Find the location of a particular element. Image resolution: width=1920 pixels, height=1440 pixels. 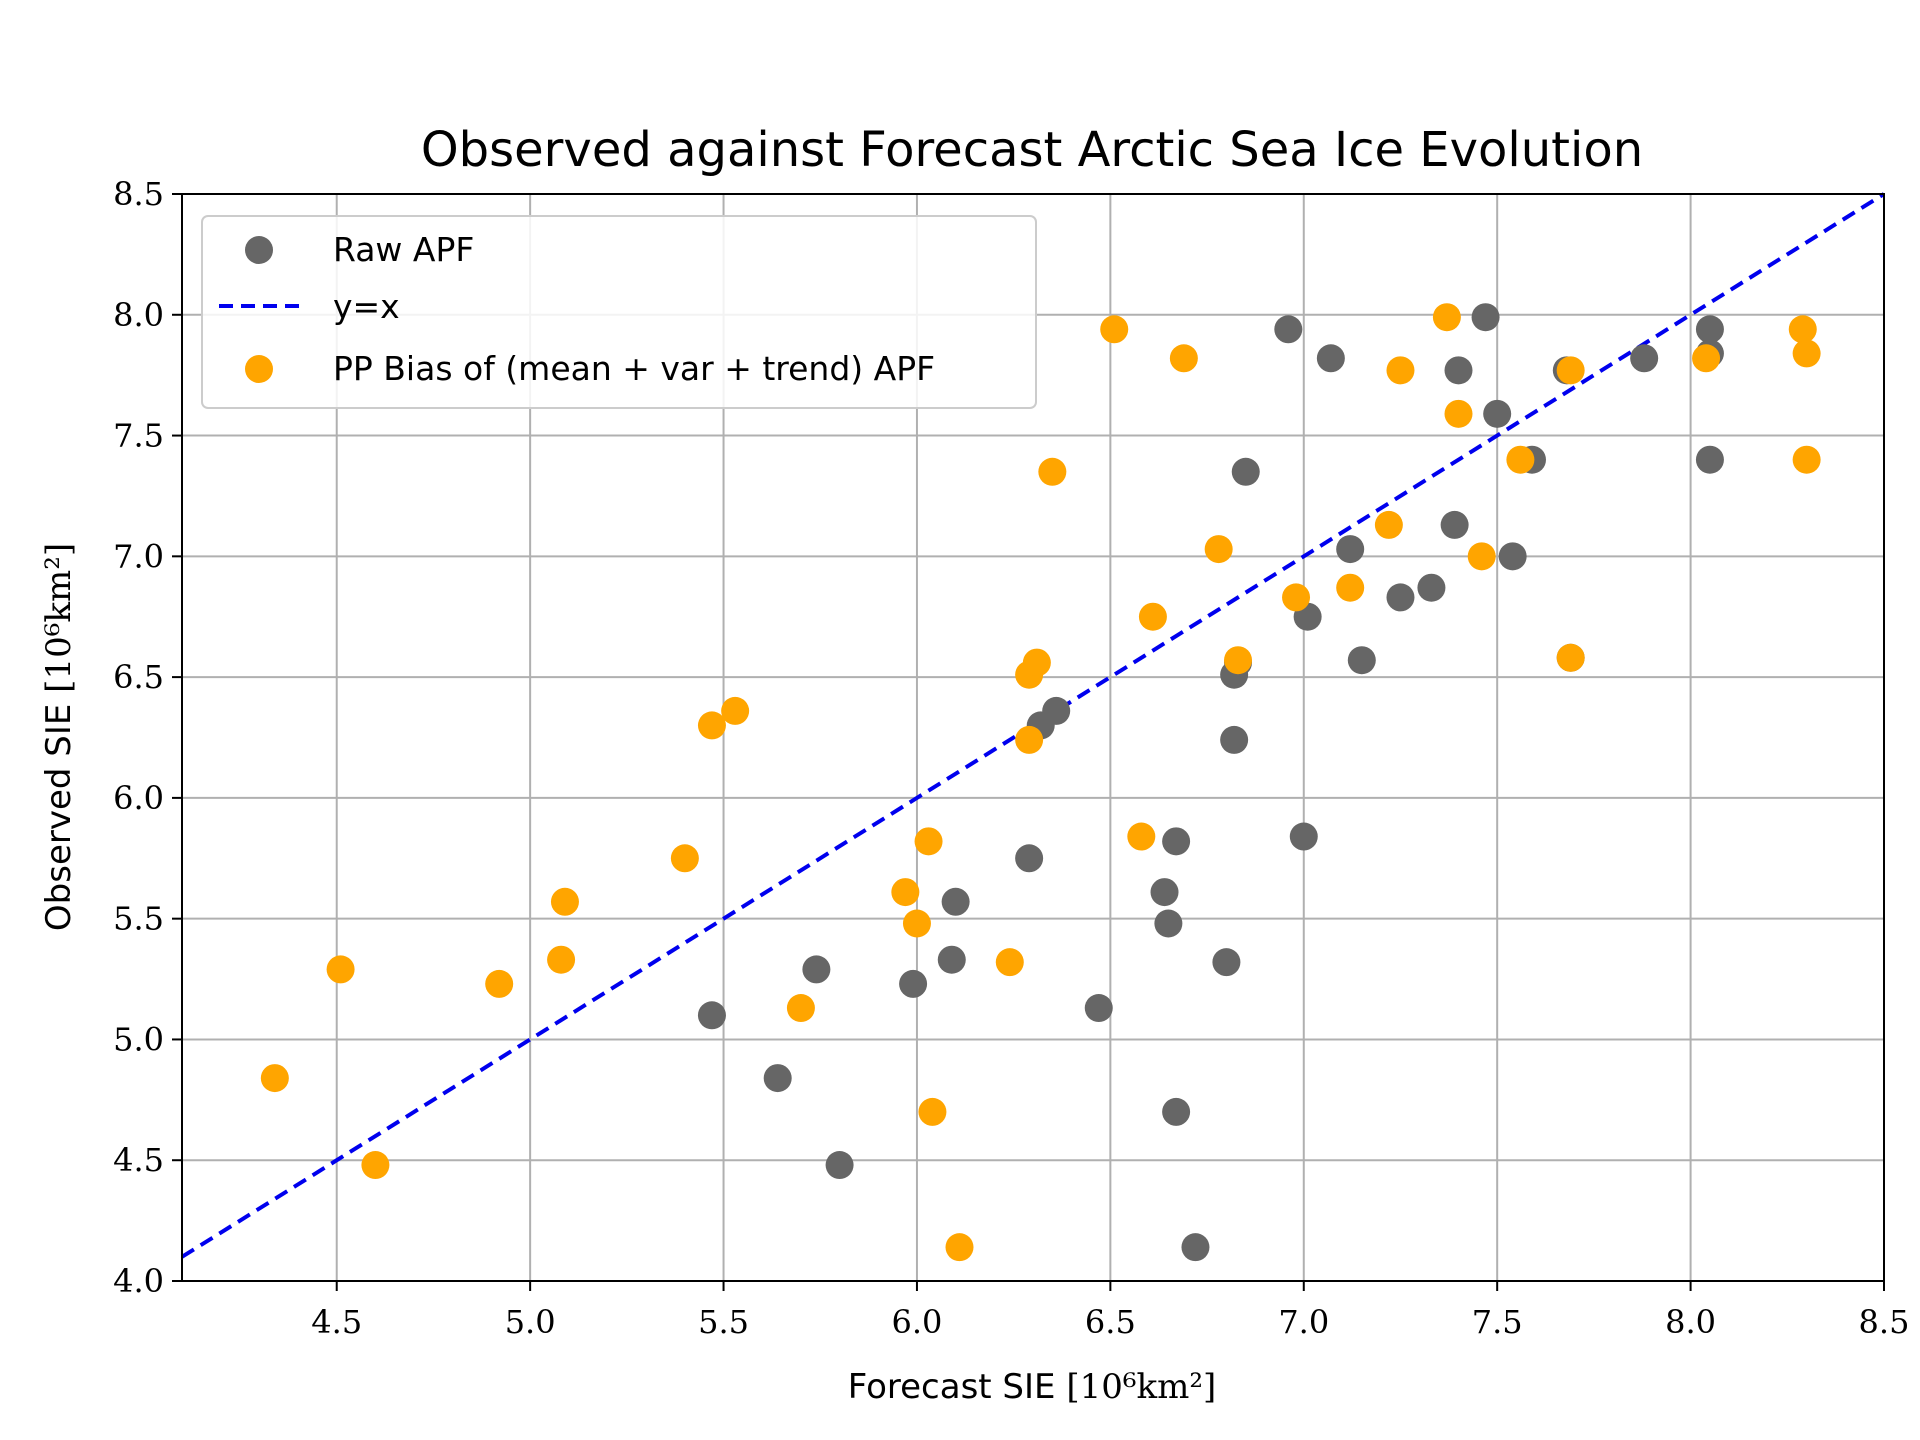

y-tick-label: 4.5 is located at coordinates (138, 1160).